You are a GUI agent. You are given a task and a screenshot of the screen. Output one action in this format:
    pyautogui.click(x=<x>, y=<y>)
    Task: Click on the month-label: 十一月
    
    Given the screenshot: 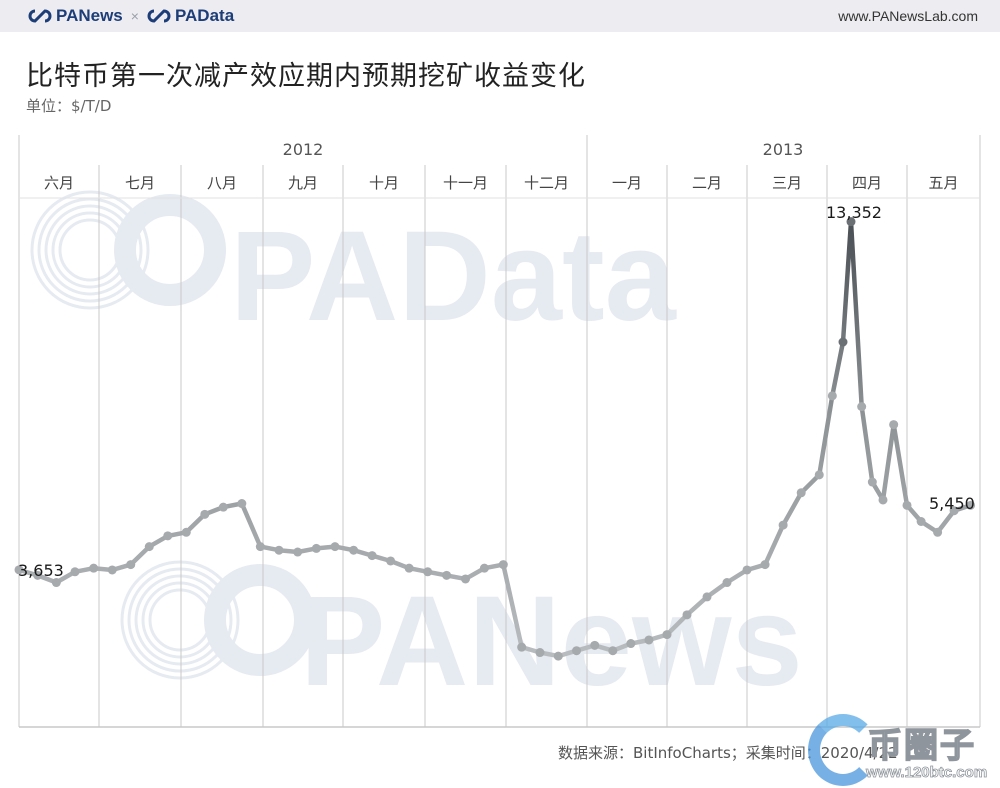 What is the action you would take?
    pyautogui.click(x=465, y=183)
    